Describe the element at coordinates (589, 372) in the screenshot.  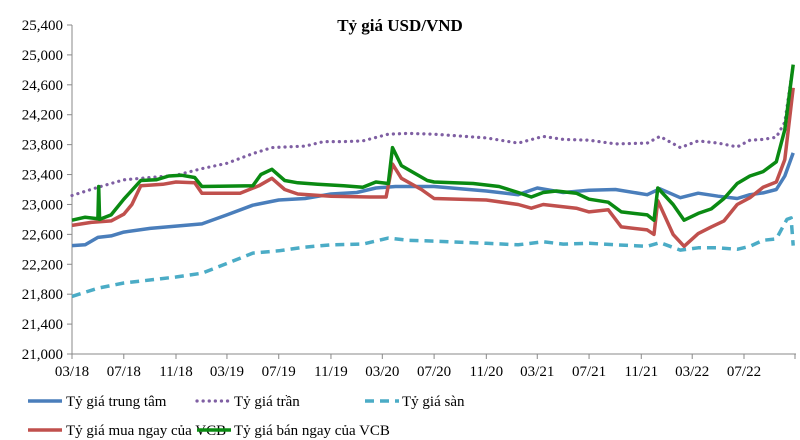
I see `x-tick-label: 07/21` at that location.